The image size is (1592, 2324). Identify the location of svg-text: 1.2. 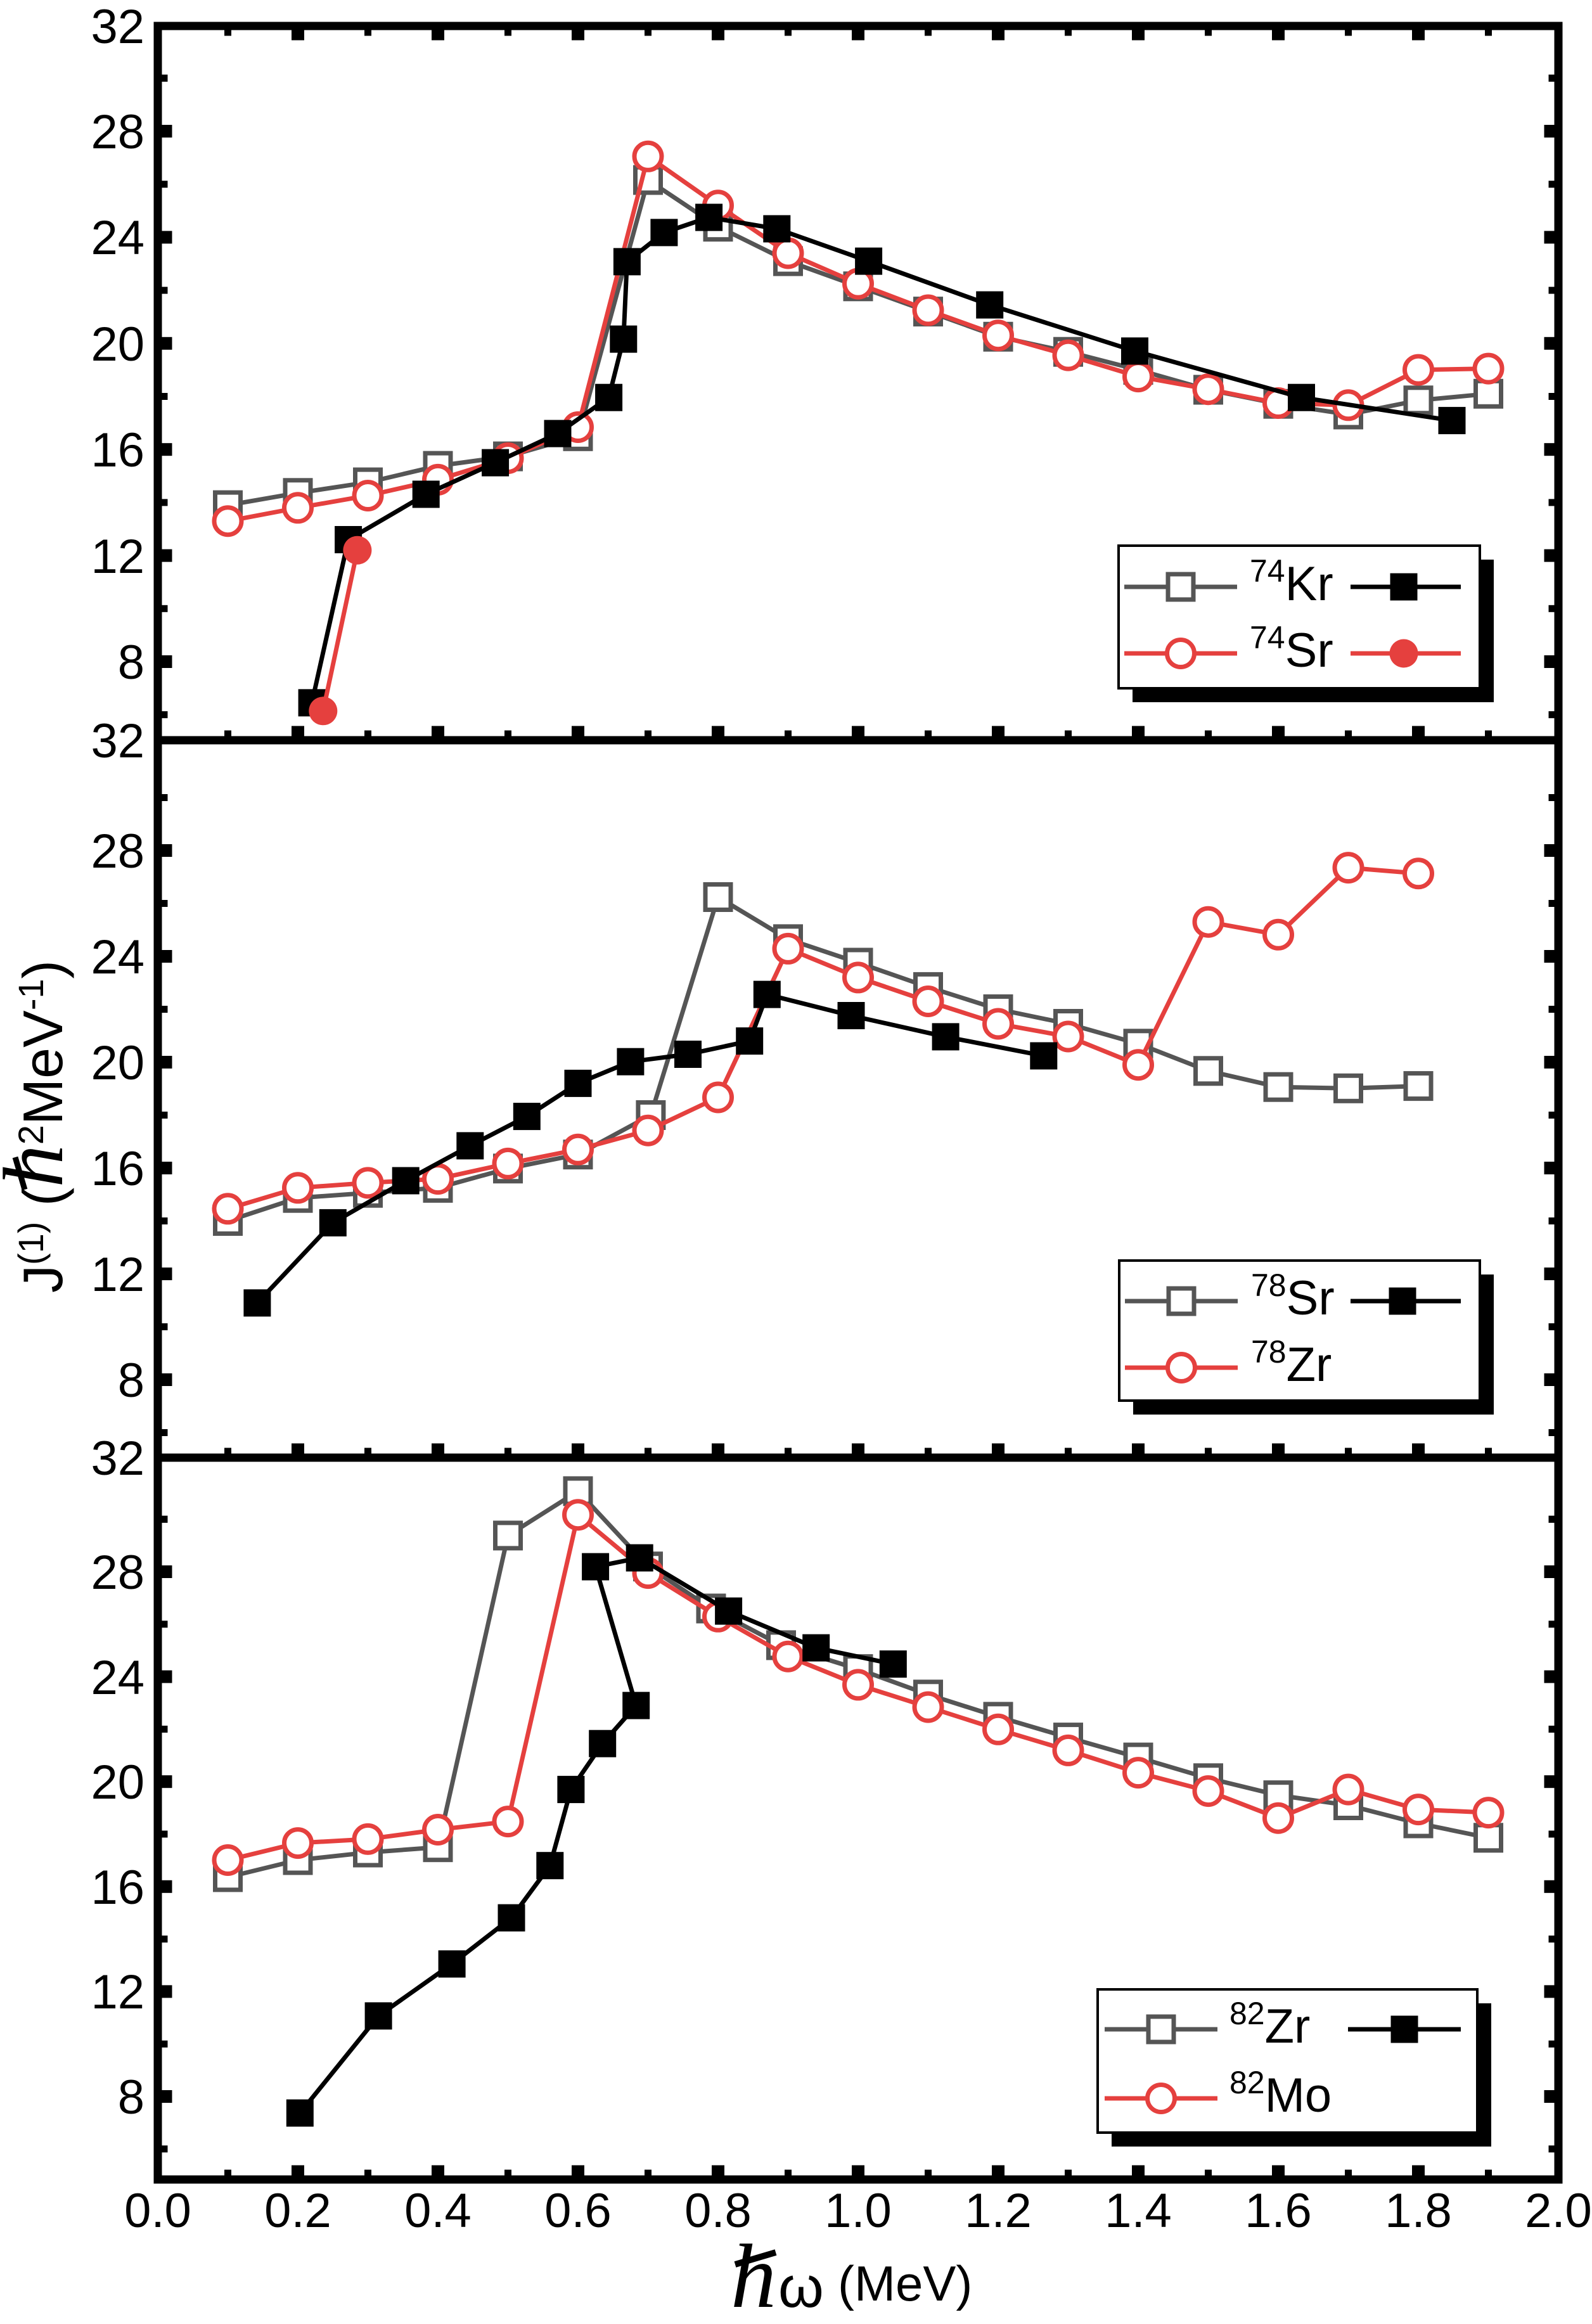
(998, 2211).